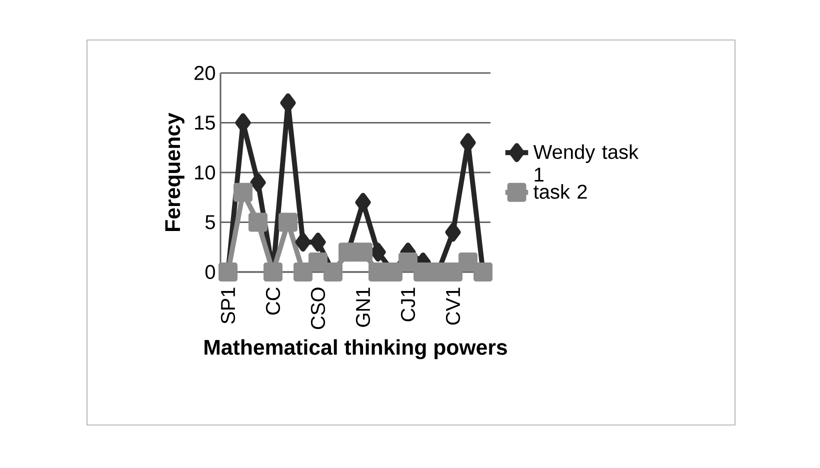  I want to click on x-tick-label: CSO, so click(318, 309).